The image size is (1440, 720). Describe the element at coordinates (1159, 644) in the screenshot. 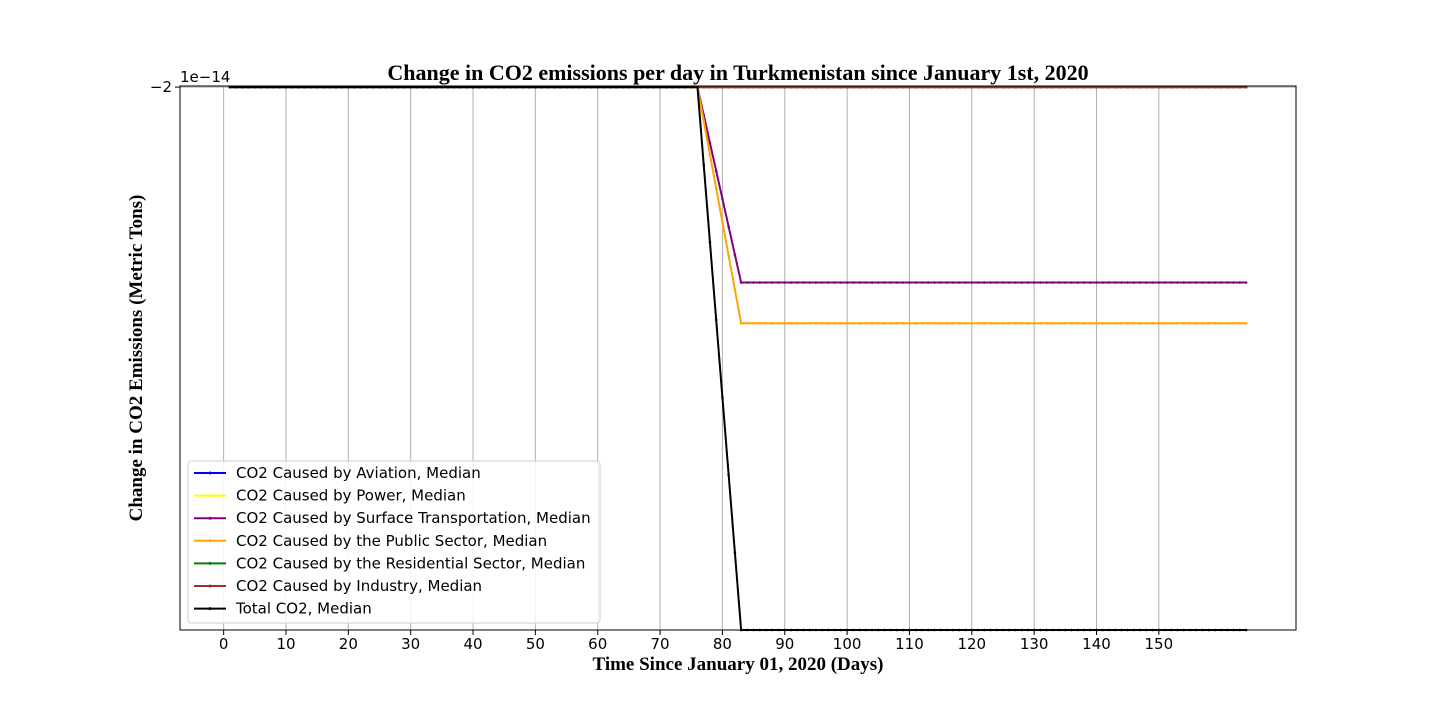

I see `x-tick-label: 150` at that location.